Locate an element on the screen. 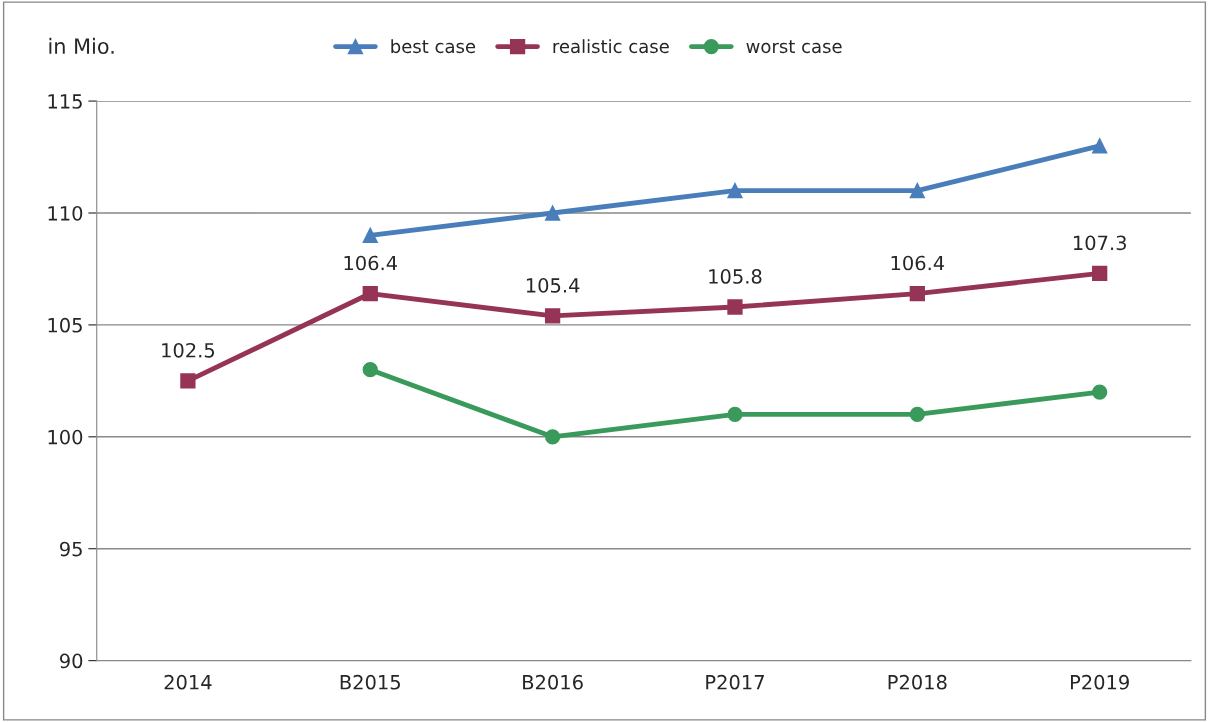 The height and width of the screenshot is (722, 1209). y-tick-label: 100 is located at coordinates (65, 437).